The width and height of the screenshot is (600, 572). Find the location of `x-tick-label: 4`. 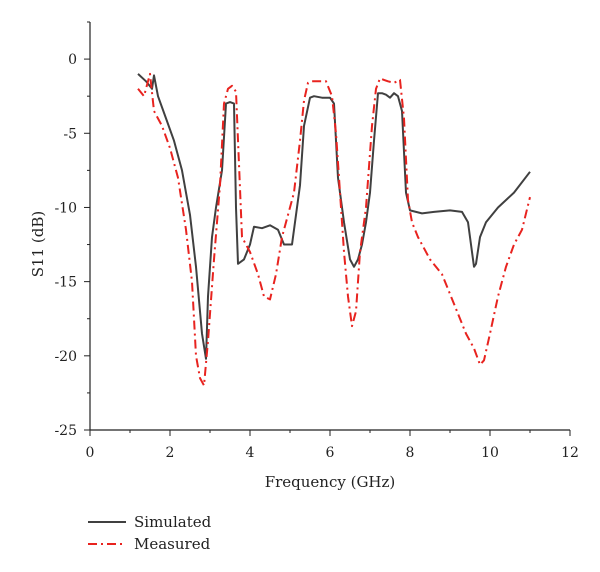

x-tick-label: 4 is located at coordinates (250, 453).